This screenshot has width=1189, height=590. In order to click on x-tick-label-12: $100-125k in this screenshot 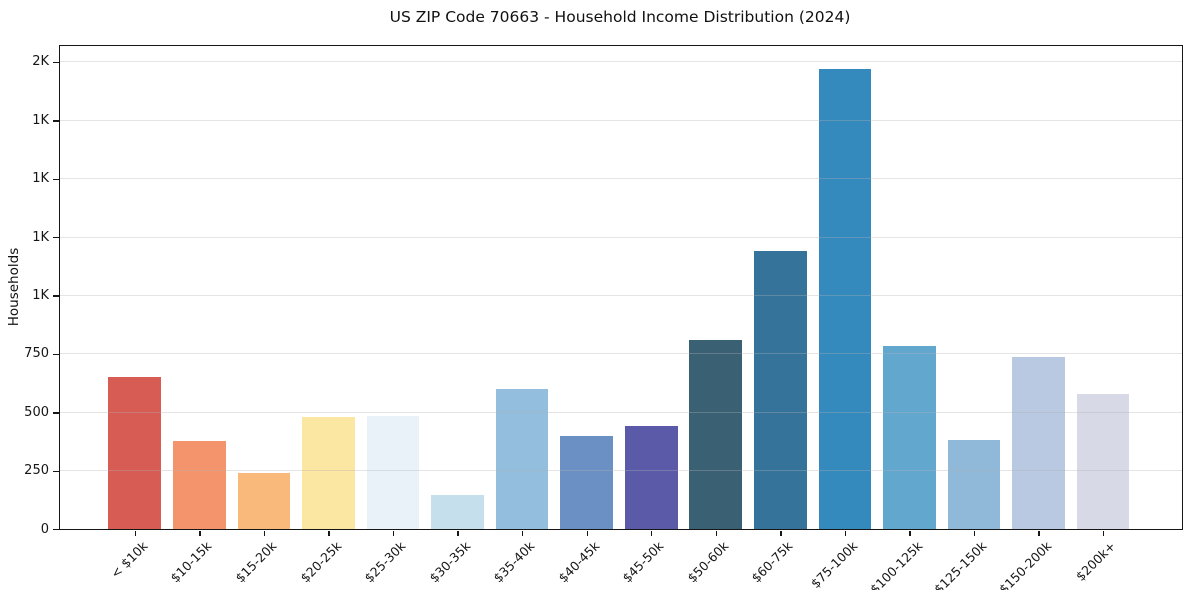, I will do `click(895, 564)`.